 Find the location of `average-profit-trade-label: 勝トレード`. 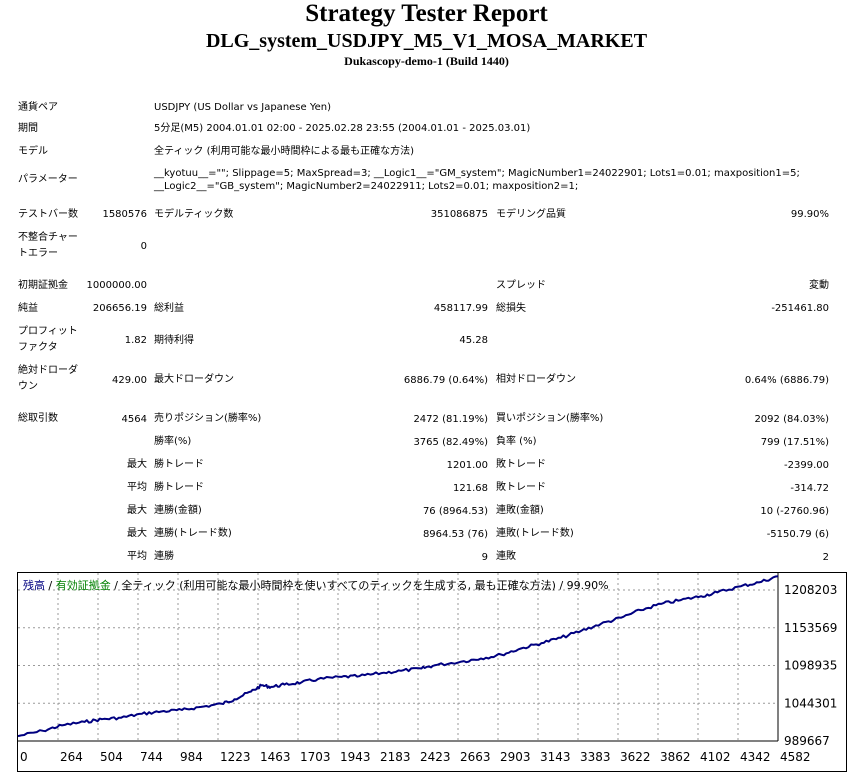

average-profit-trade-label: 勝トレード is located at coordinates (179, 487).